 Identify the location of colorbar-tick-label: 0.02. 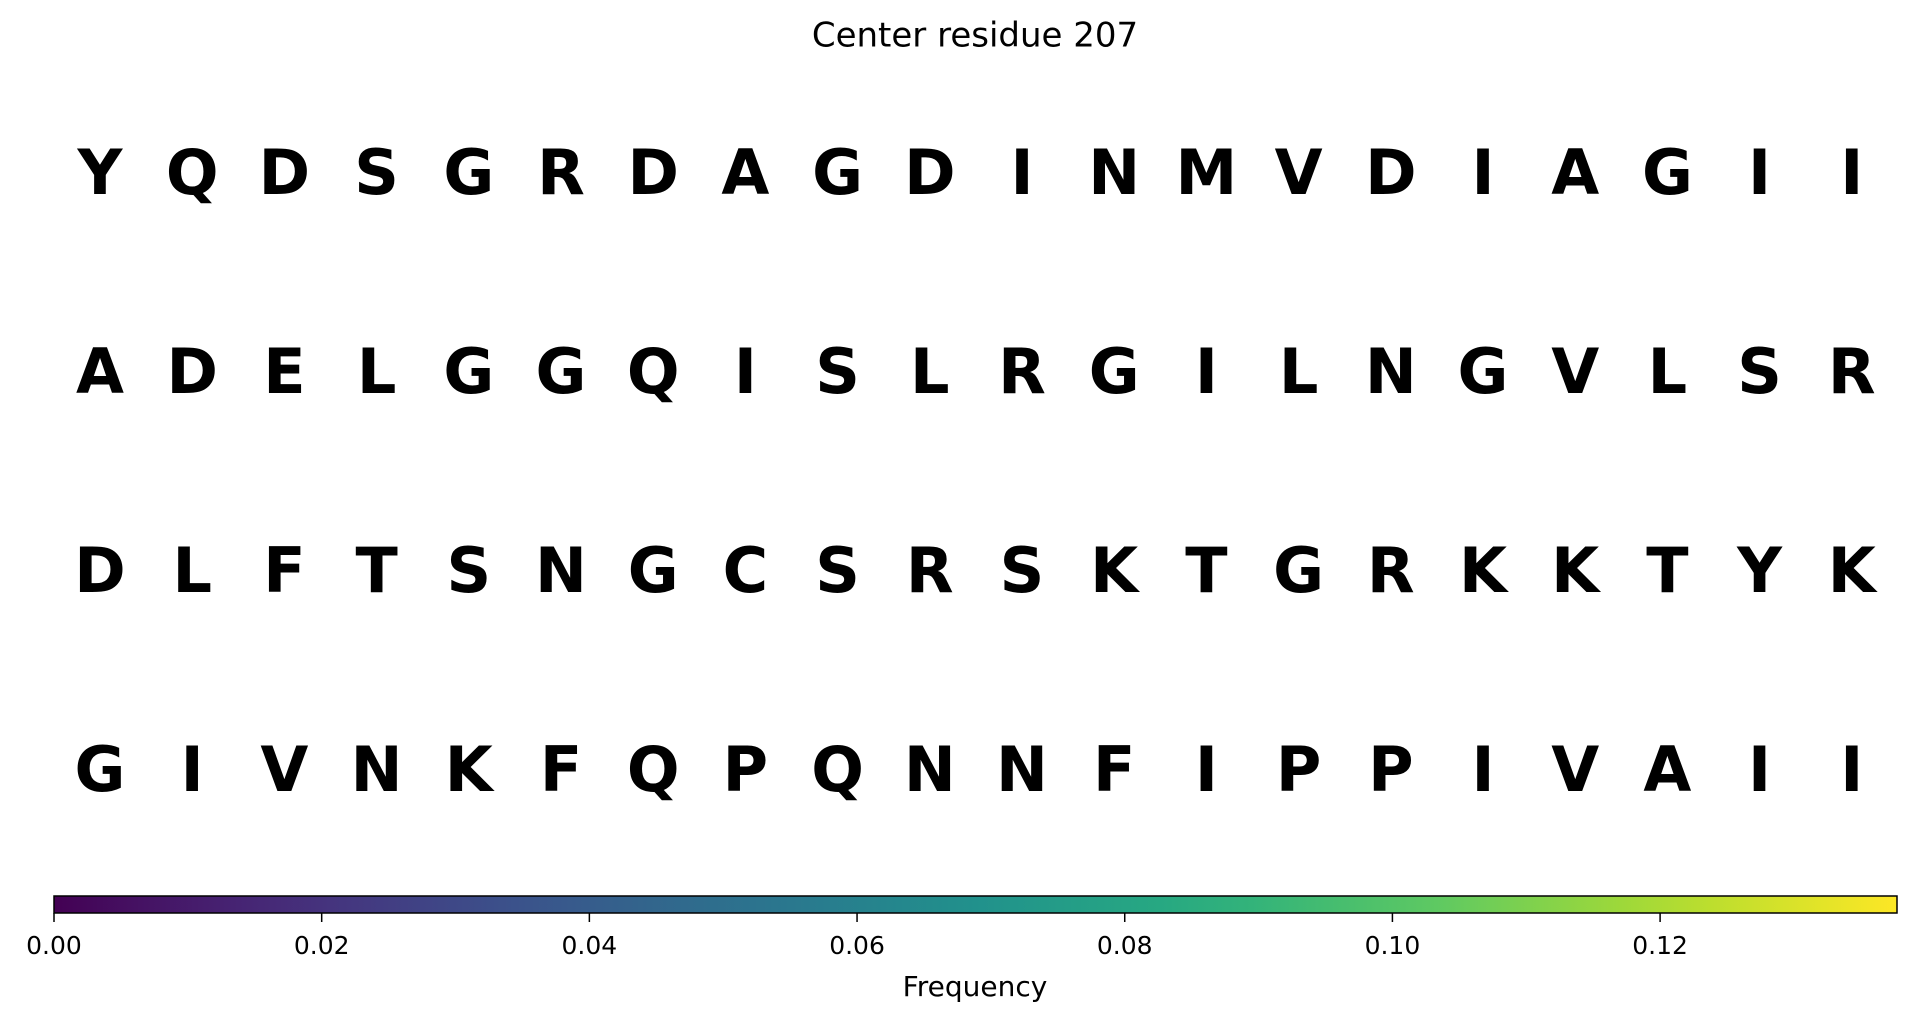
(322, 945).